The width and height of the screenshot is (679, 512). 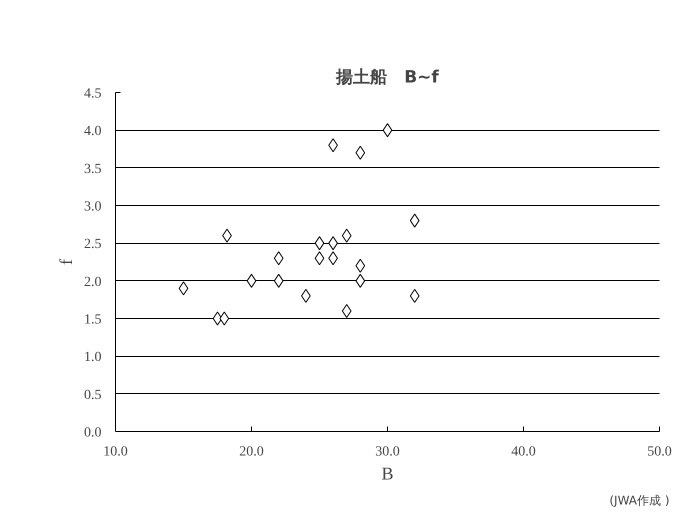 I want to click on y-tick-label: 3.5, so click(x=93, y=169).